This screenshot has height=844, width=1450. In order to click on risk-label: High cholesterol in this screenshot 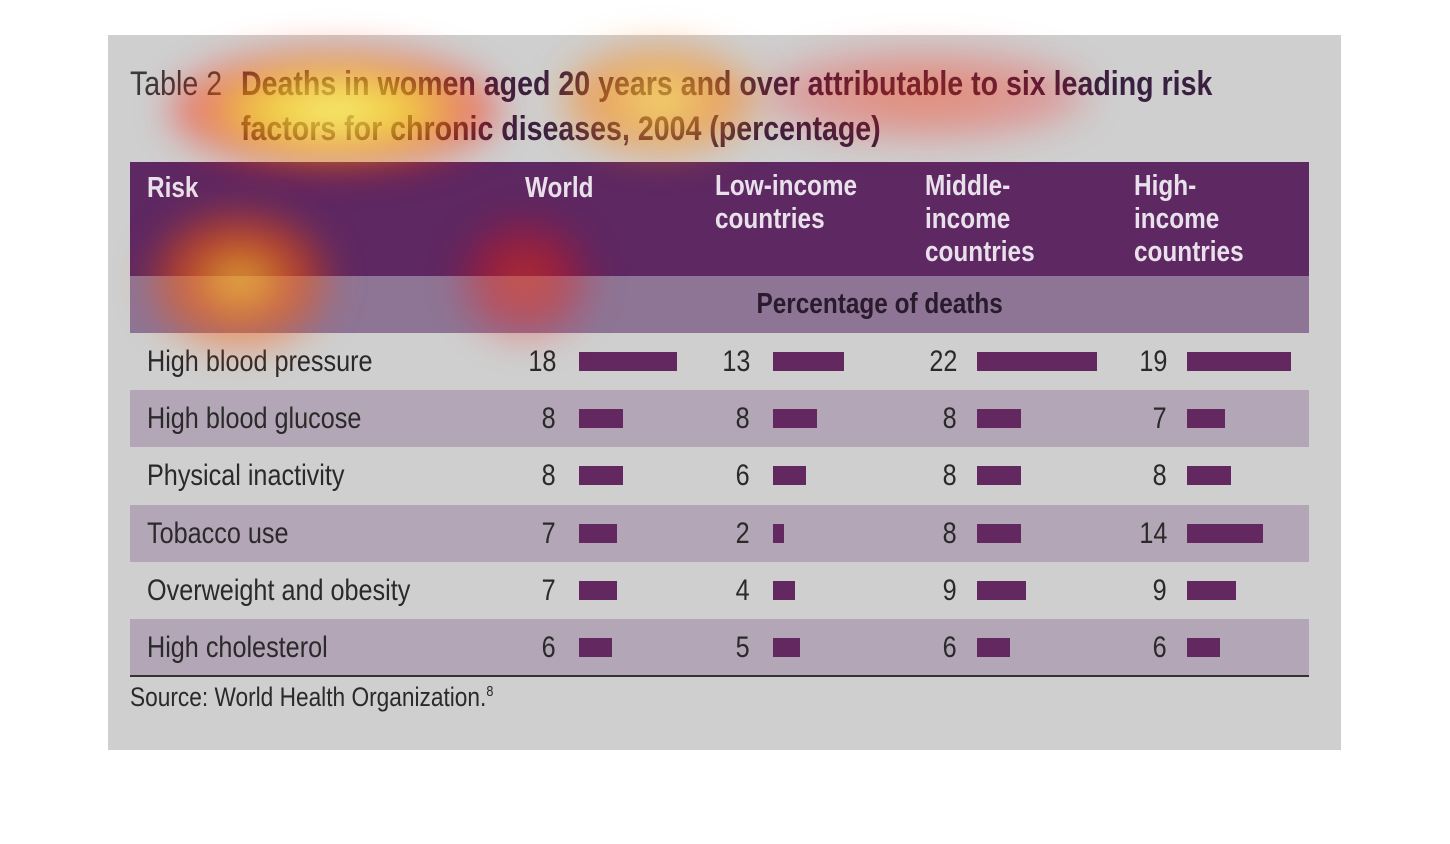, I will do `click(254, 647)`.